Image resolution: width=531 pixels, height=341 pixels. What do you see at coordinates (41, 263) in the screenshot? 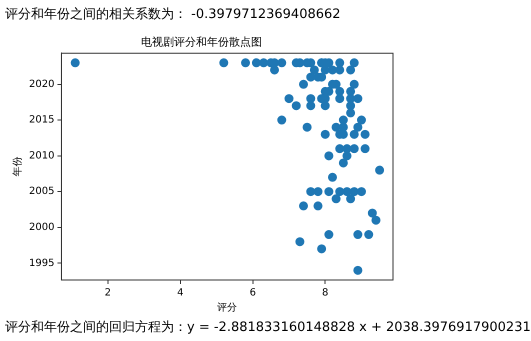
I see `y-tick-label: 1995` at bounding box center [41, 263].